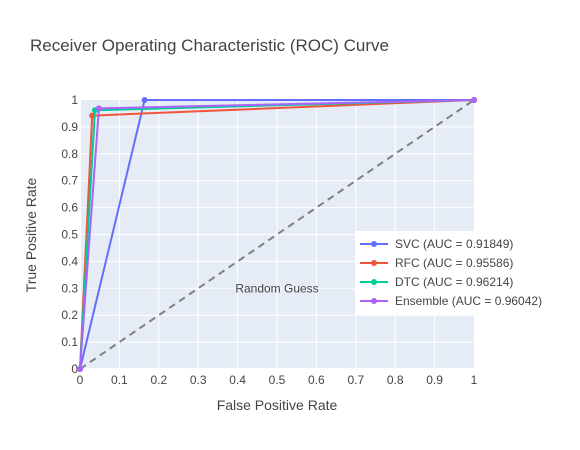  Describe the element at coordinates (69, 261) in the screenshot. I see `y-tick-label: 0.4` at that location.